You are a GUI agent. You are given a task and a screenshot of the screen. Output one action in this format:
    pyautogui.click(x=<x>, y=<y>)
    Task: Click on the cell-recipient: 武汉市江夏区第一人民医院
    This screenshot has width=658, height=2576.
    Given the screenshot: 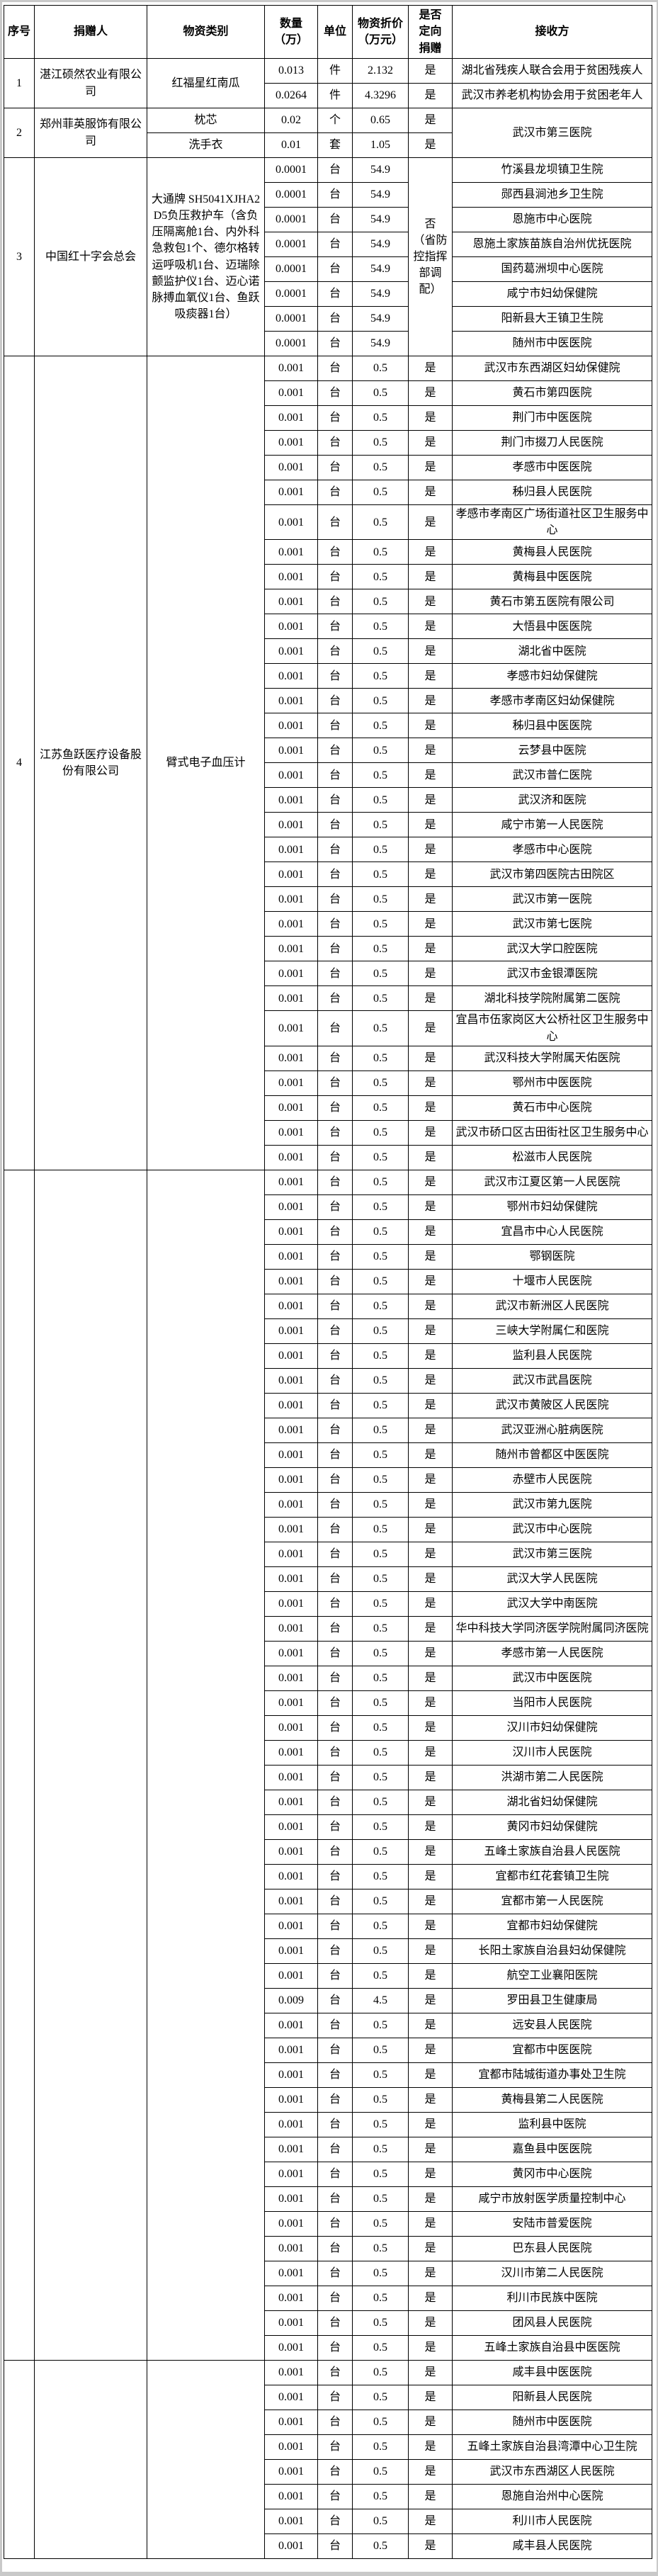 What is the action you would take?
    pyautogui.click(x=552, y=1182)
    